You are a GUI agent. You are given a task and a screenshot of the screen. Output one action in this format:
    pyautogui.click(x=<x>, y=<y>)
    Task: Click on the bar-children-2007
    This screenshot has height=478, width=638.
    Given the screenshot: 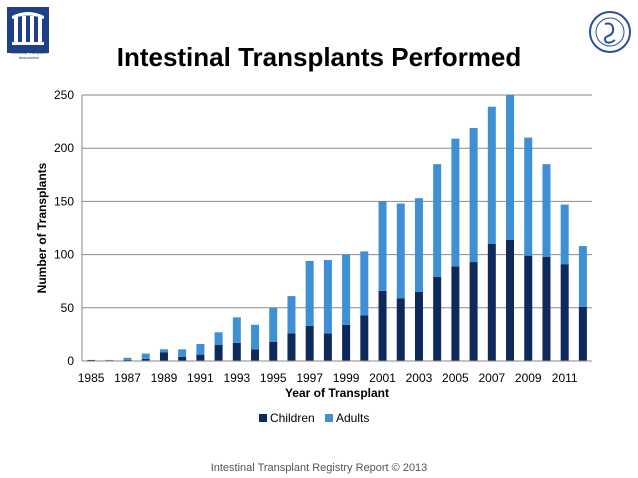 What is the action you would take?
    pyautogui.click(x=491, y=302)
    